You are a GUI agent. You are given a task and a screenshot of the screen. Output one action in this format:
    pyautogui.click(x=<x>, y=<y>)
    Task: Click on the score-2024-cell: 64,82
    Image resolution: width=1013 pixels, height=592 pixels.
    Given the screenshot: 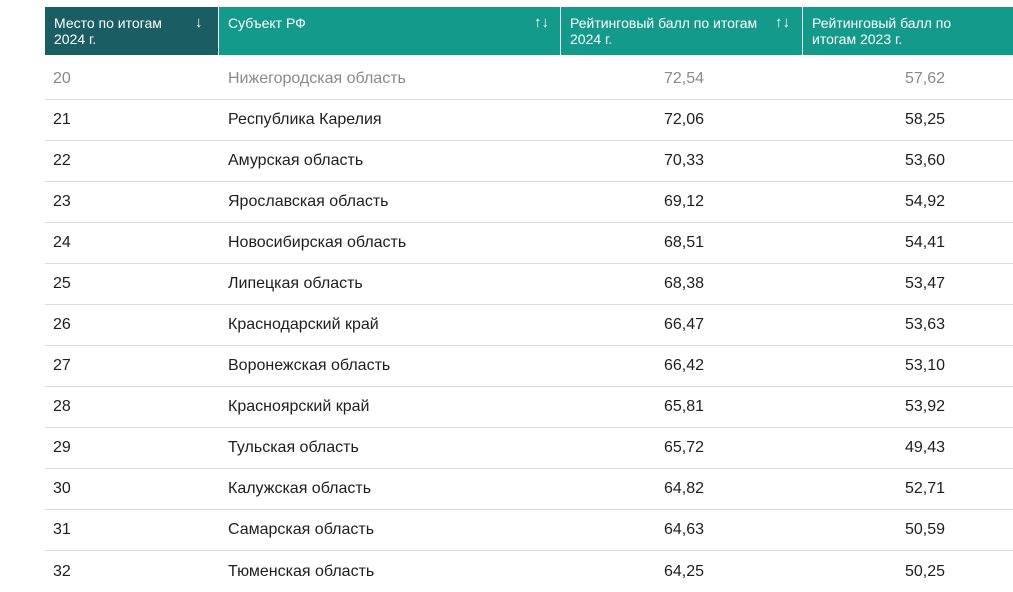 What is the action you would take?
    pyautogui.click(x=683, y=488)
    